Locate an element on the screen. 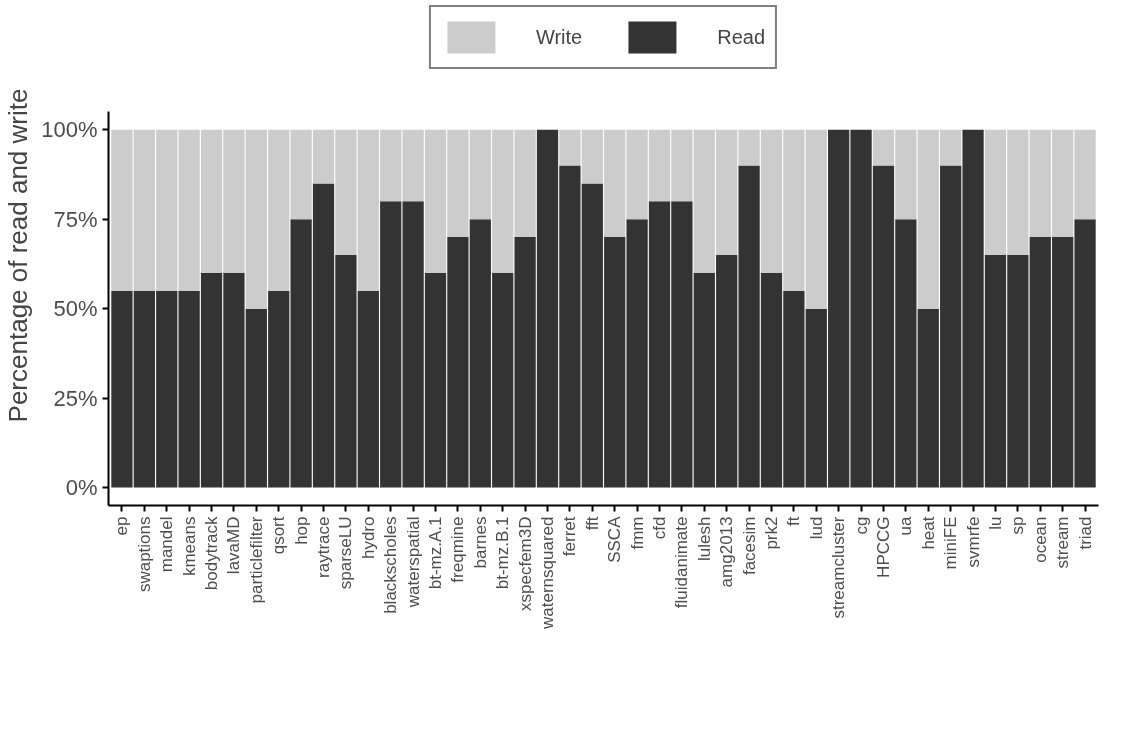 Image resolution: width=1147 pixels, height=733 pixels. x-tick-label: HPCCG is located at coordinates (883, 547).